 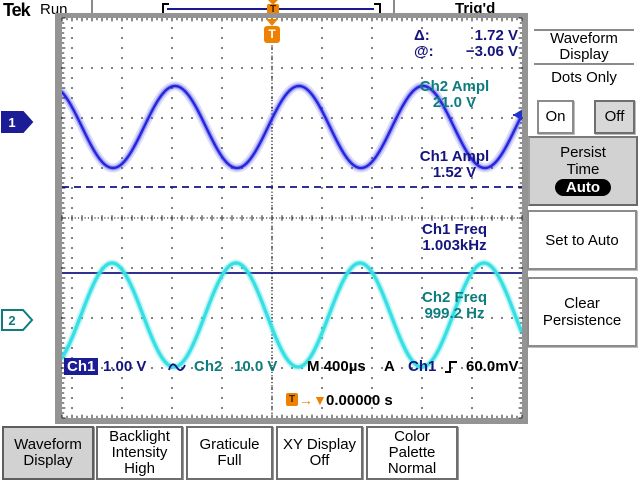 I want to click on cursor-at-readout: @: −3.06 V, so click(x=466, y=51).